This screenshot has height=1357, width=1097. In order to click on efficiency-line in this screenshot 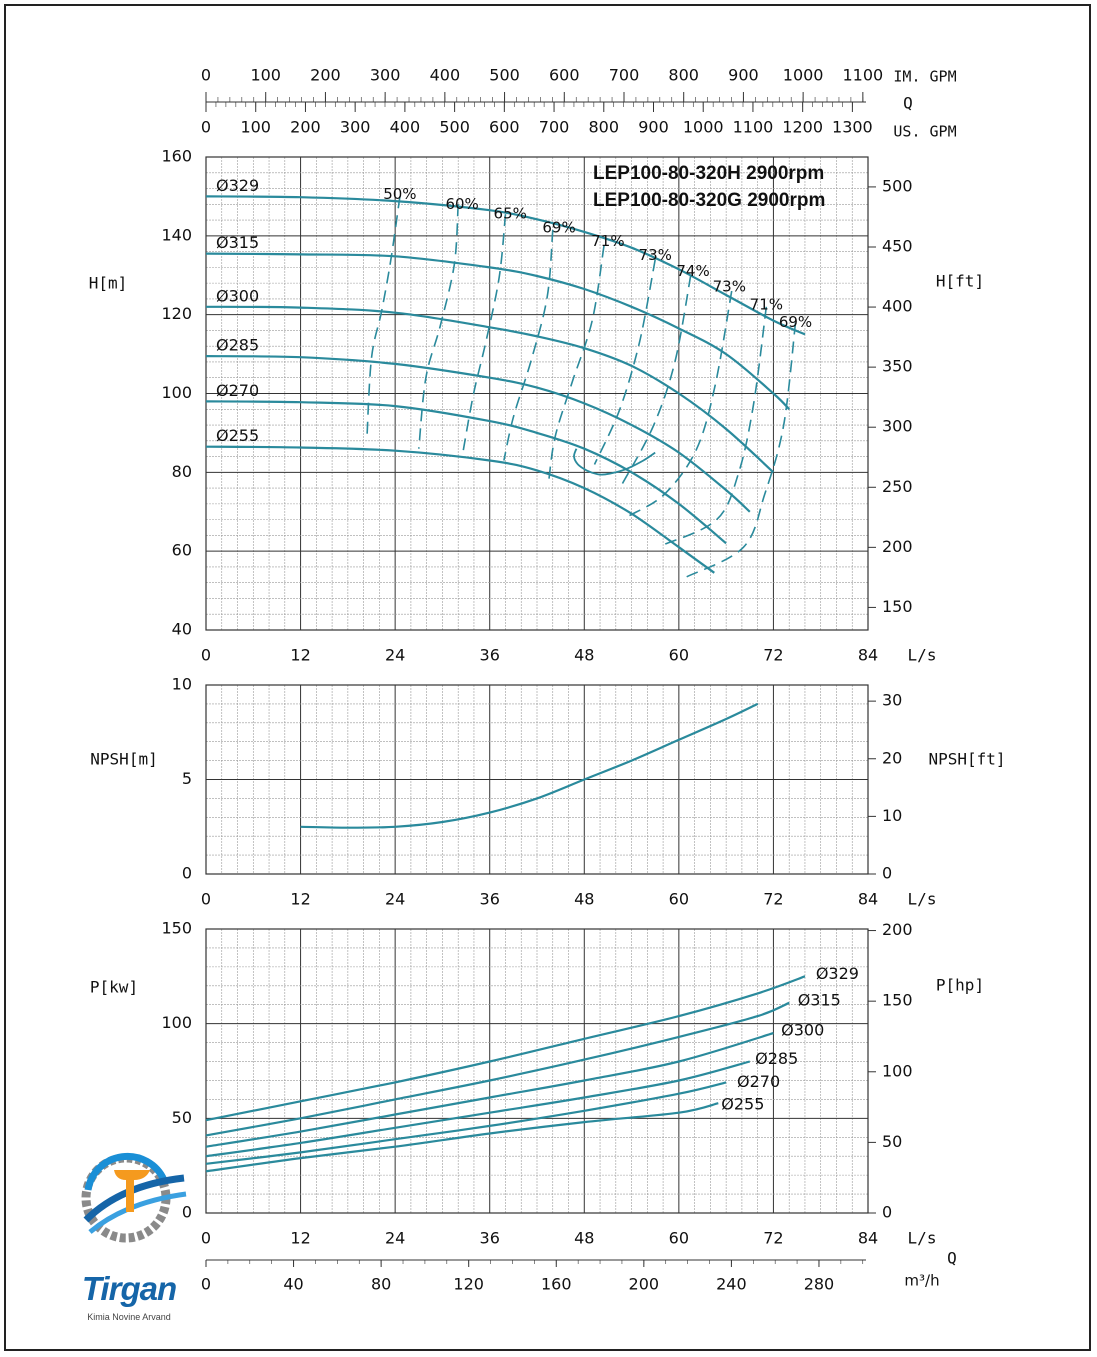, I will do `click(484, 333)`.